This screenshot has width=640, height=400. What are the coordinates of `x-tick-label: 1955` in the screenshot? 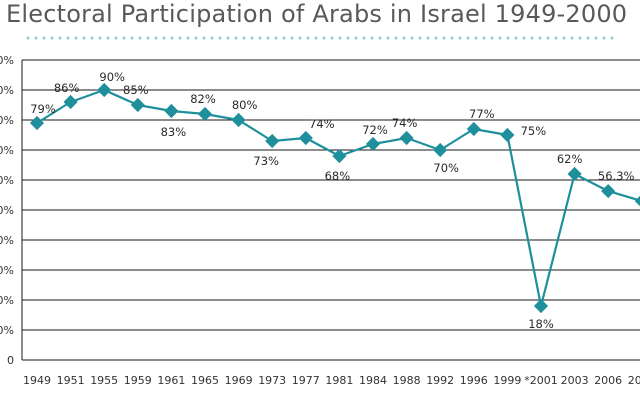 It's located at (104, 380).